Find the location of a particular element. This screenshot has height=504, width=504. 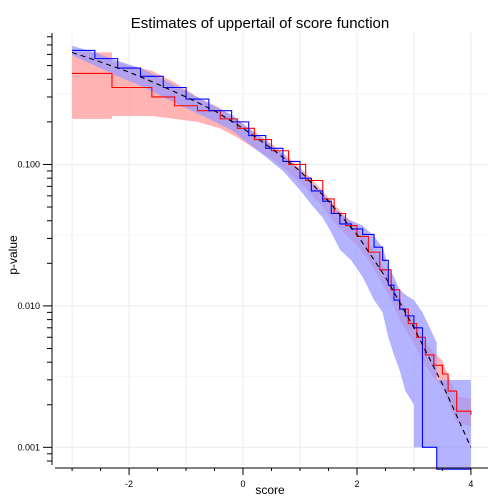

y-axis: 0.001 0.010 0.100 is located at coordinates (35, 249).